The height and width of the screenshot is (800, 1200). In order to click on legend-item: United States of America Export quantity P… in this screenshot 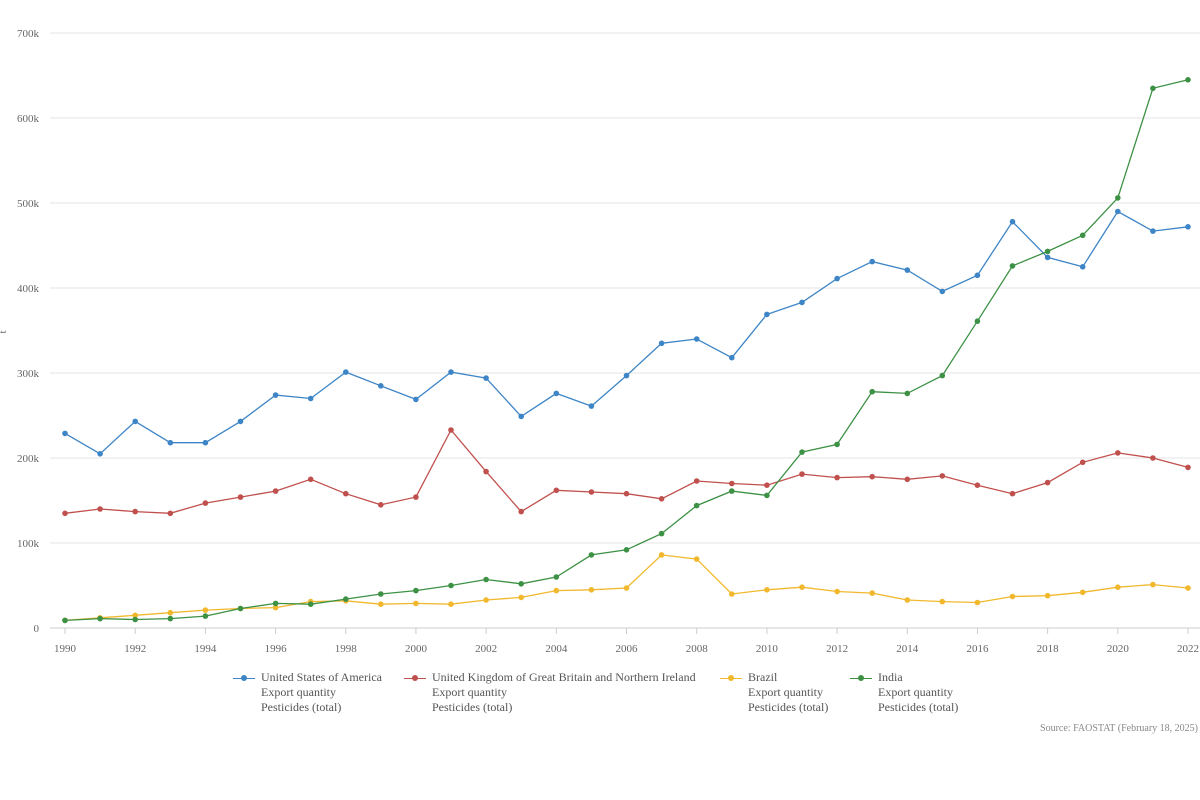, I will do `click(307, 692)`.